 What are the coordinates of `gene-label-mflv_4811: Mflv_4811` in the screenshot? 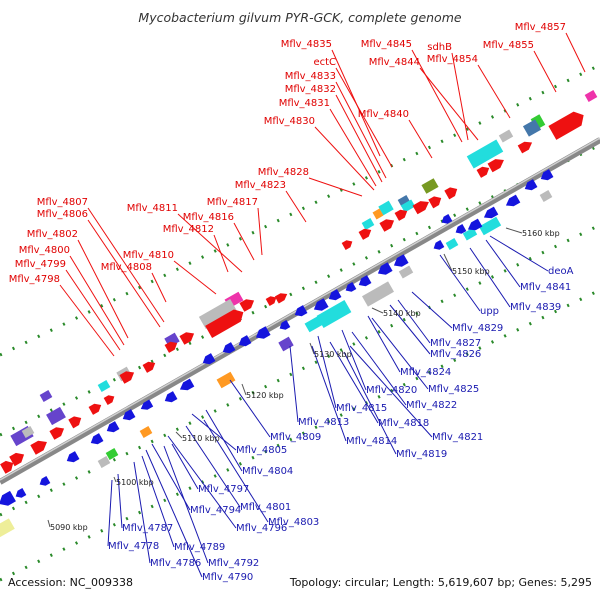 It's located at (152, 208).